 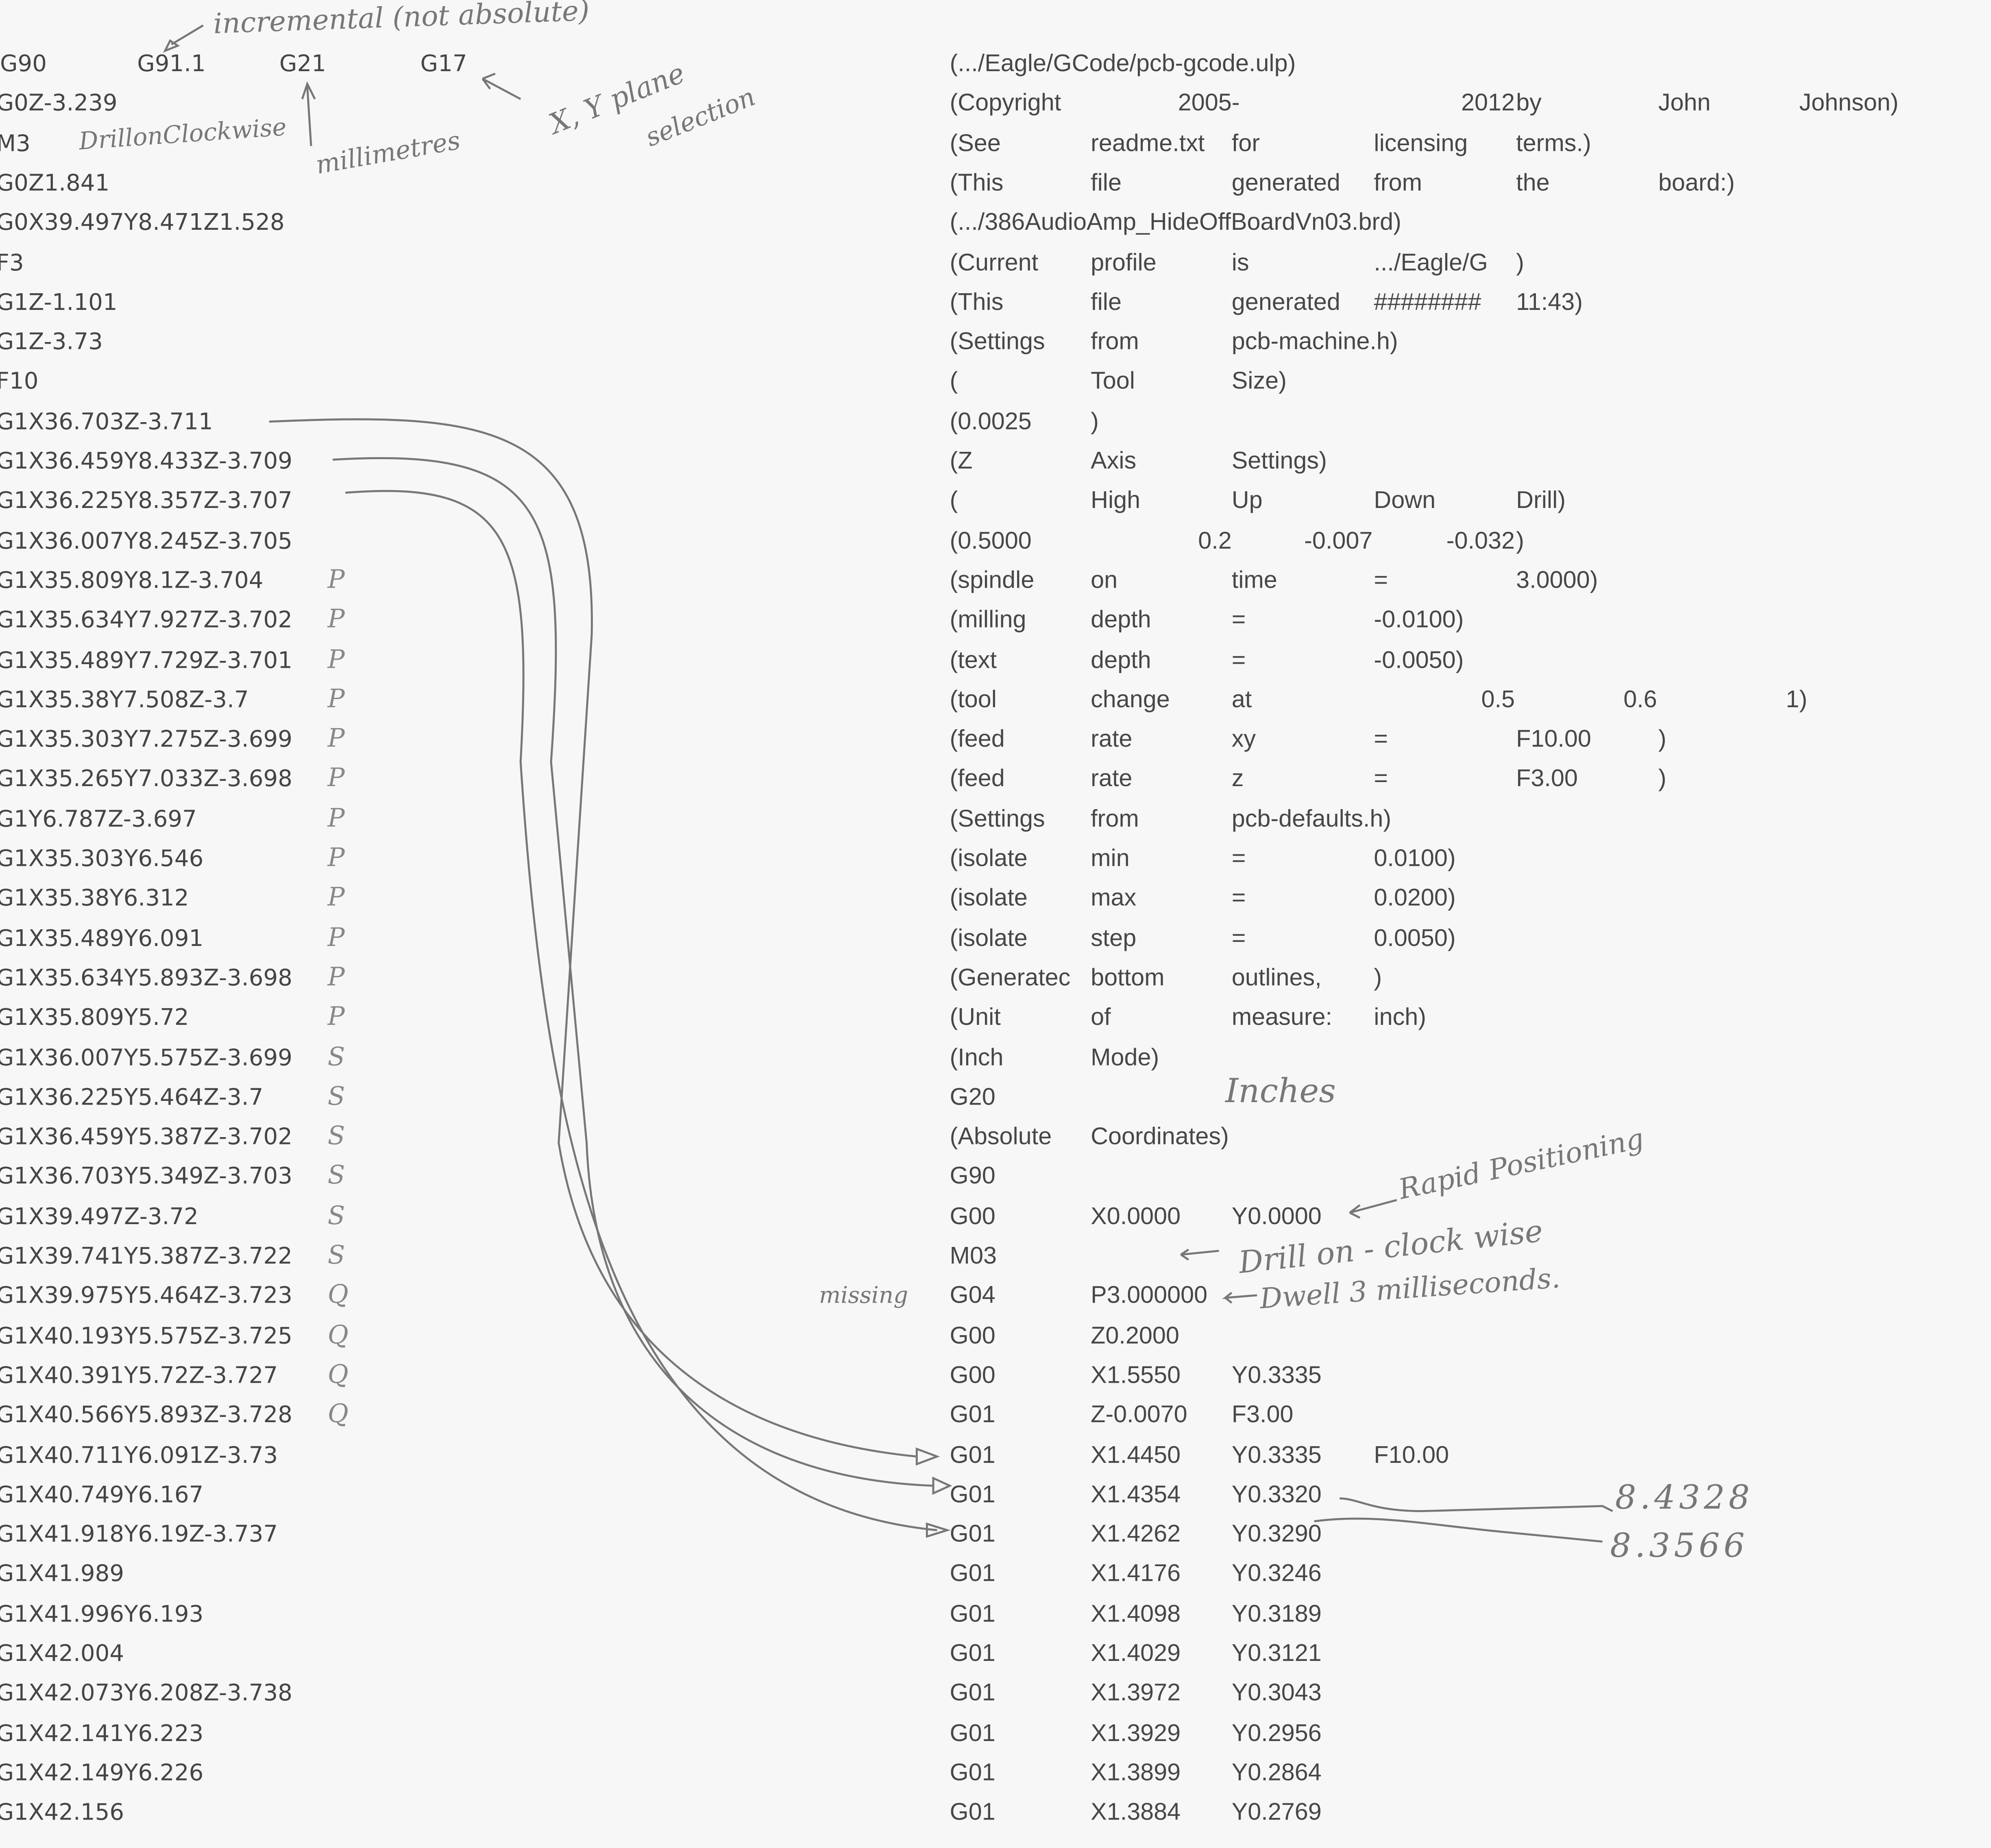 I want to click on listing-cell: Johnson), so click(x=1849, y=104).